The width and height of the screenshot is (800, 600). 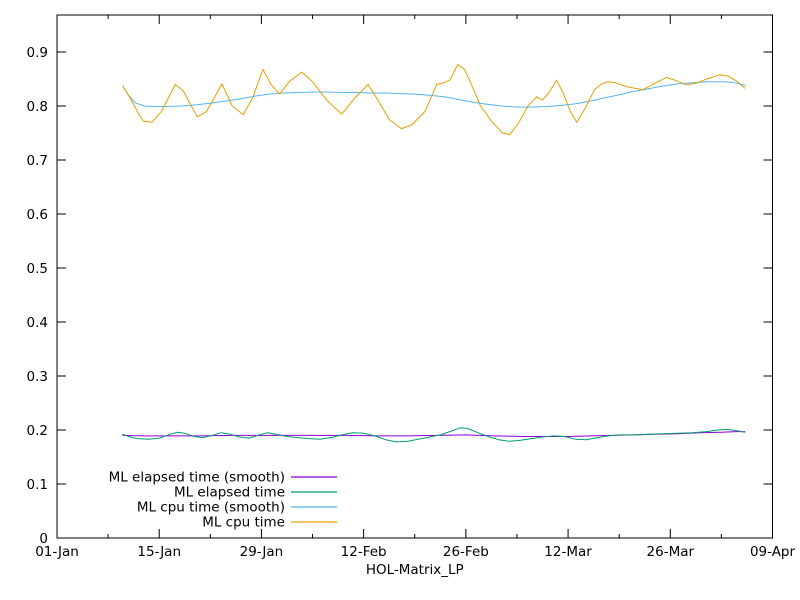 What do you see at coordinates (37, 161) in the screenshot?
I see `y-tick-label: 0.7` at bounding box center [37, 161].